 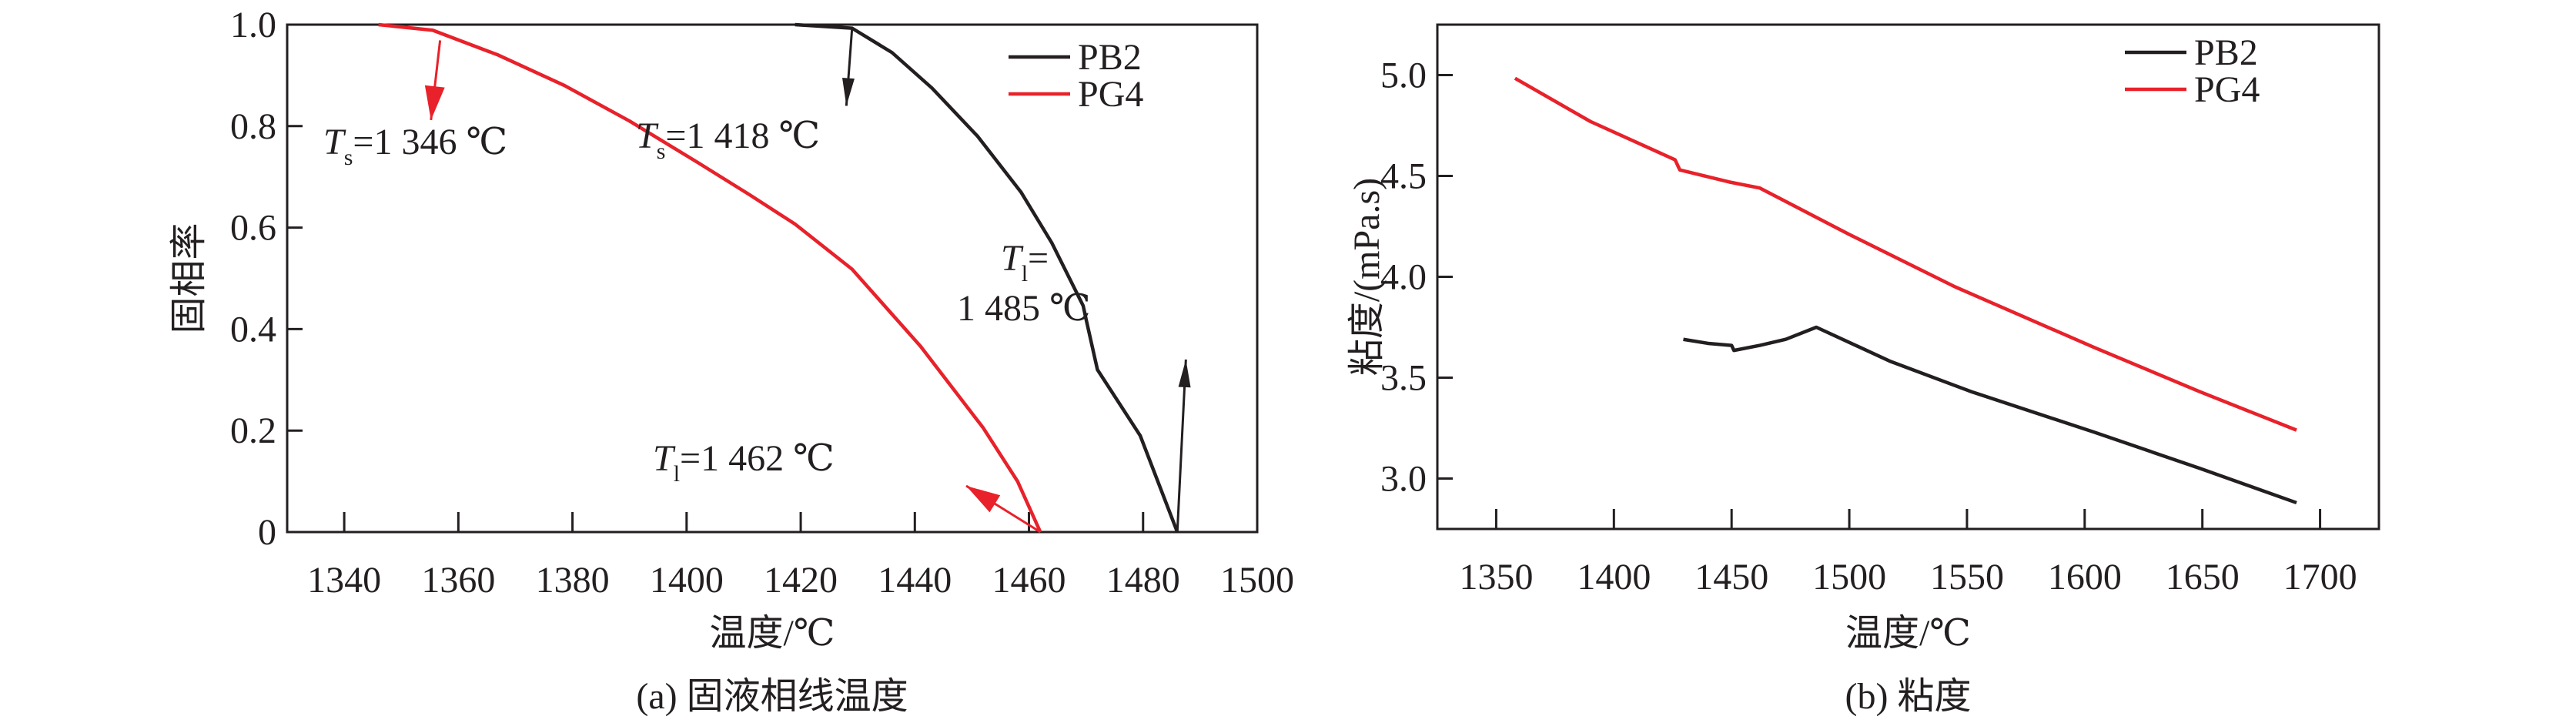 I want to click on x-tick-label: 1550, so click(x=1967, y=577).